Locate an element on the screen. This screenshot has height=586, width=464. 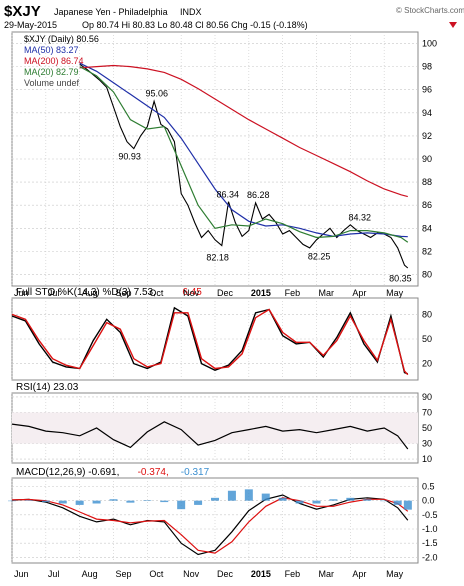
symbol-title: $XJY is located at coordinates (22, 11).